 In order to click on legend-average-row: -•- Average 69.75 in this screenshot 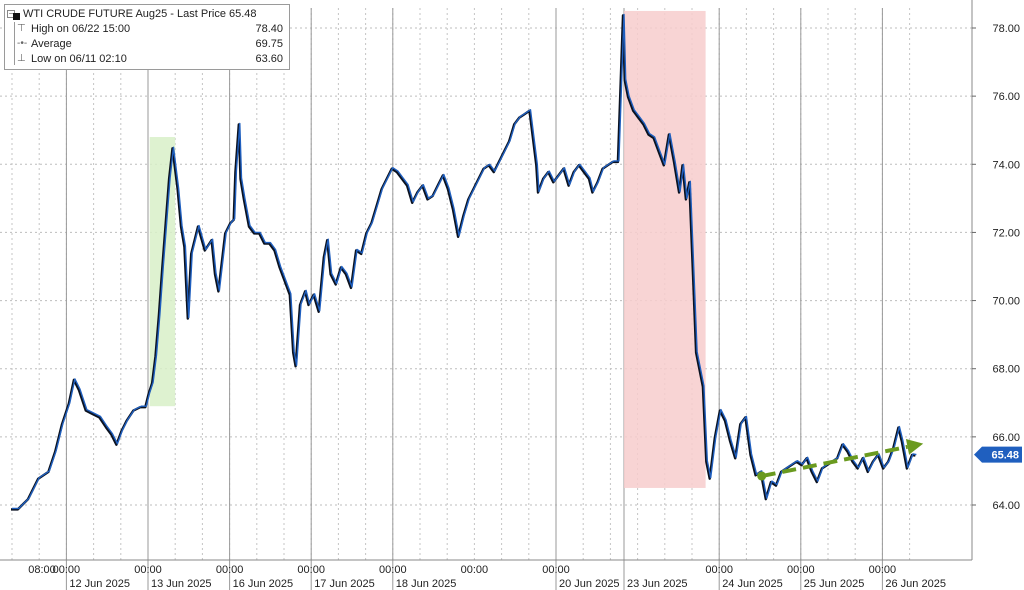, I will do `click(144, 45)`.